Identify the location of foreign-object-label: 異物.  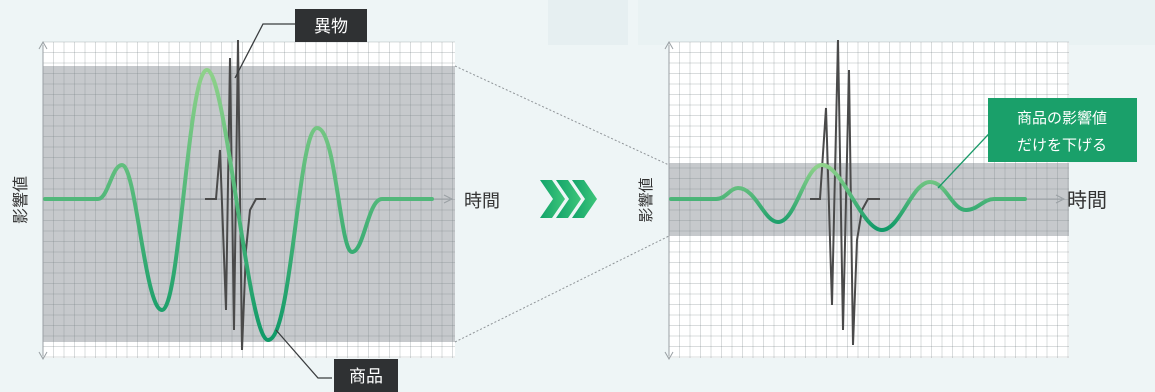
(331, 27).